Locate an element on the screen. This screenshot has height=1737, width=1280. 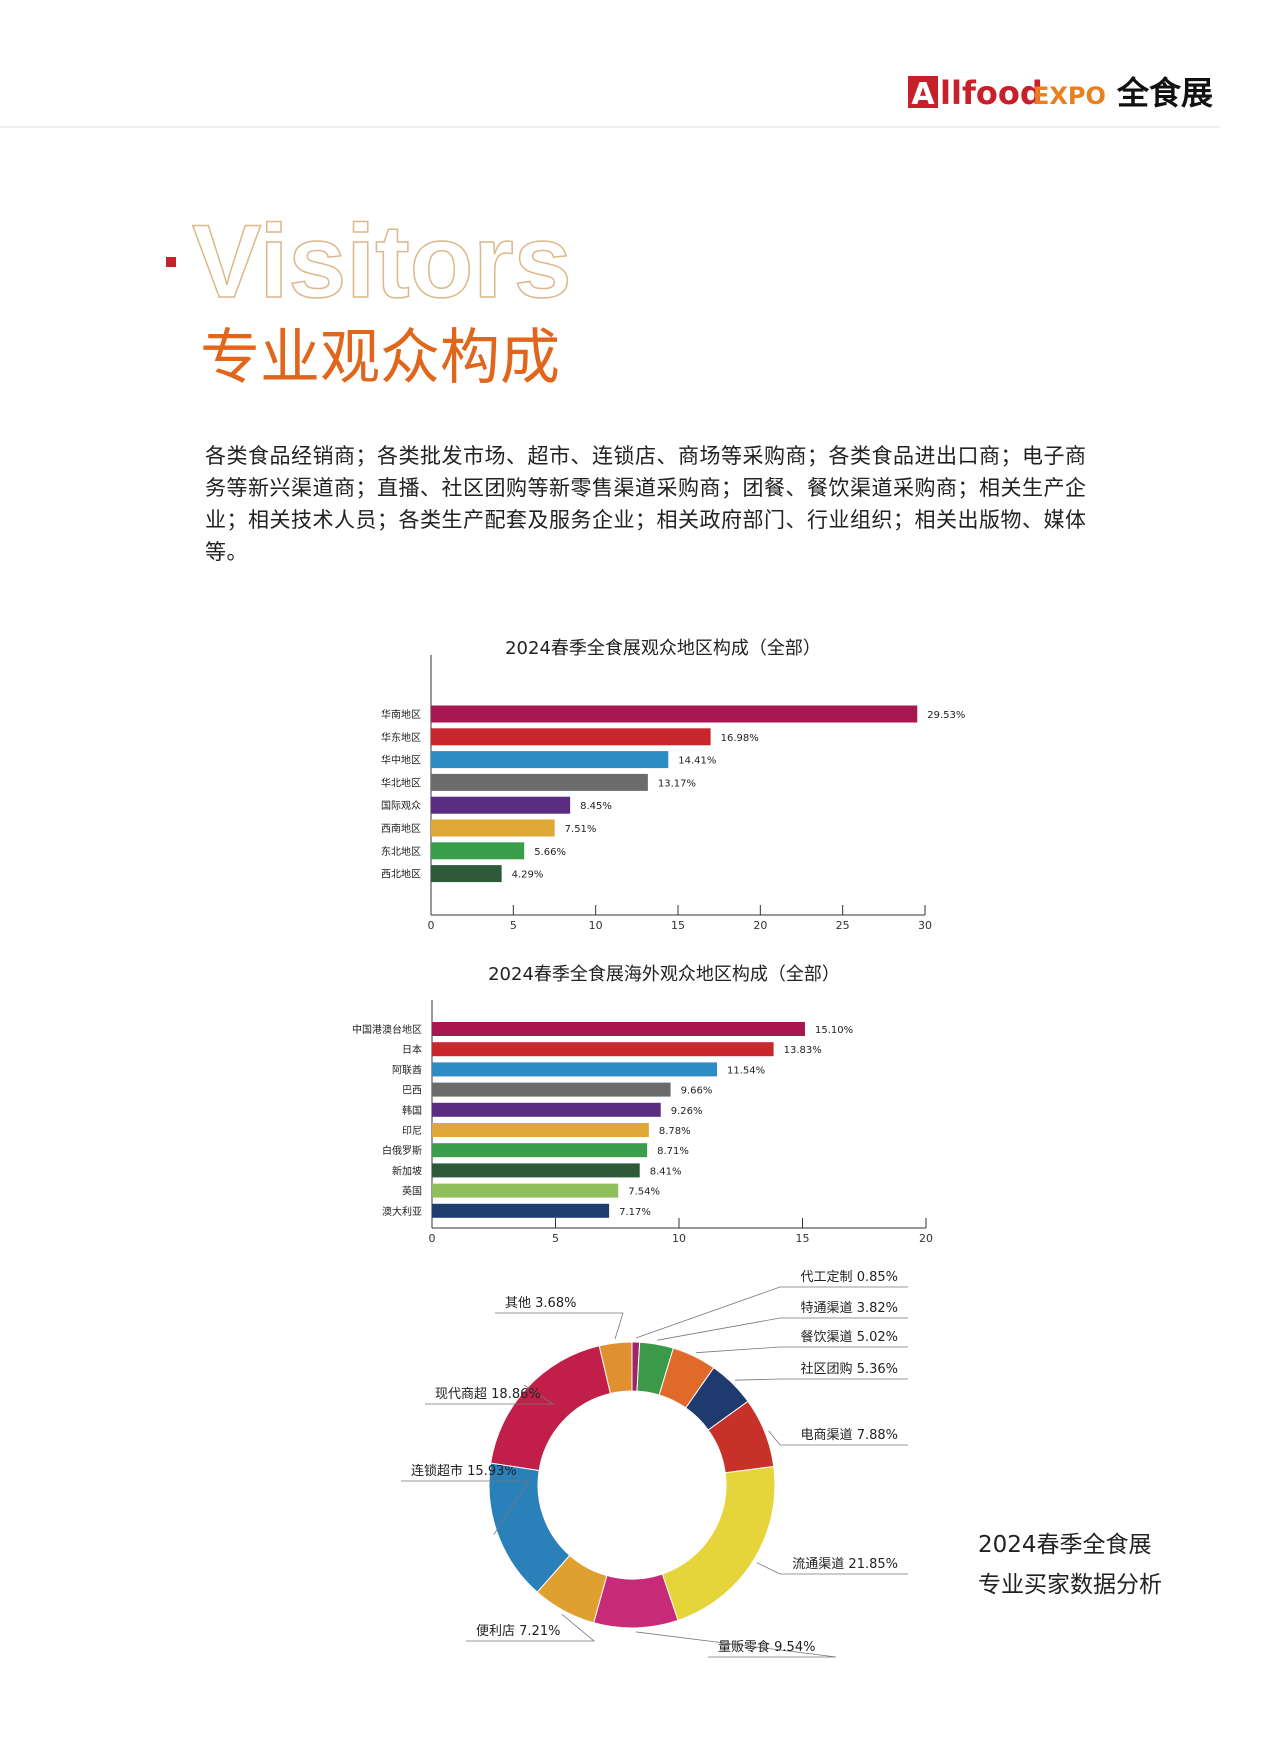
category-label: 印尼 is located at coordinates (412, 1131).